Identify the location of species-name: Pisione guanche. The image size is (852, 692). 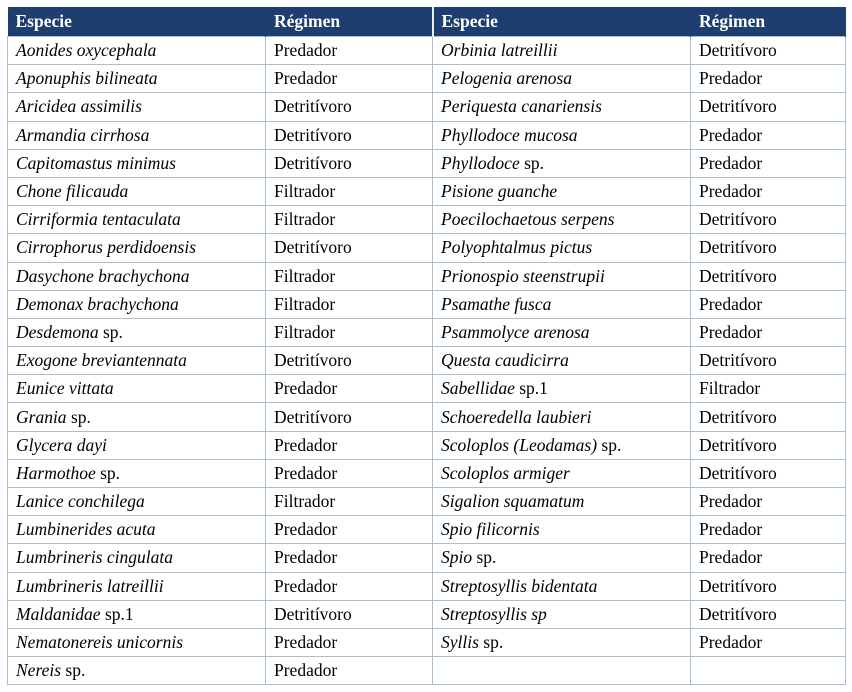
(499, 191).